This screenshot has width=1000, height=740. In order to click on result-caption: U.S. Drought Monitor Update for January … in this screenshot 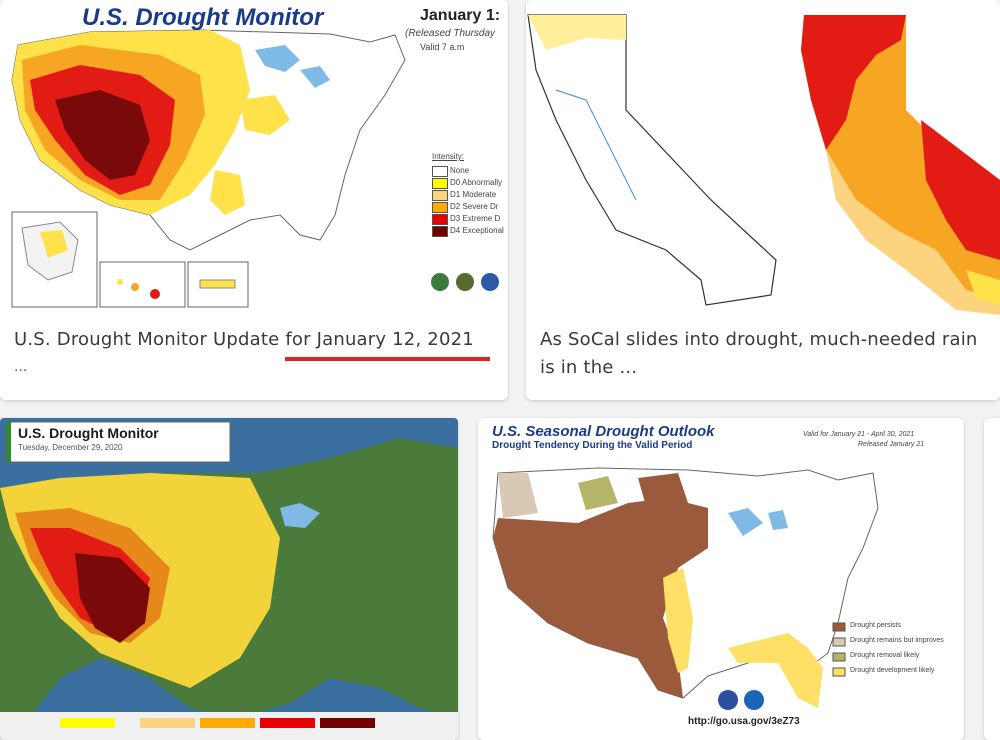, I will do `click(244, 339)`.